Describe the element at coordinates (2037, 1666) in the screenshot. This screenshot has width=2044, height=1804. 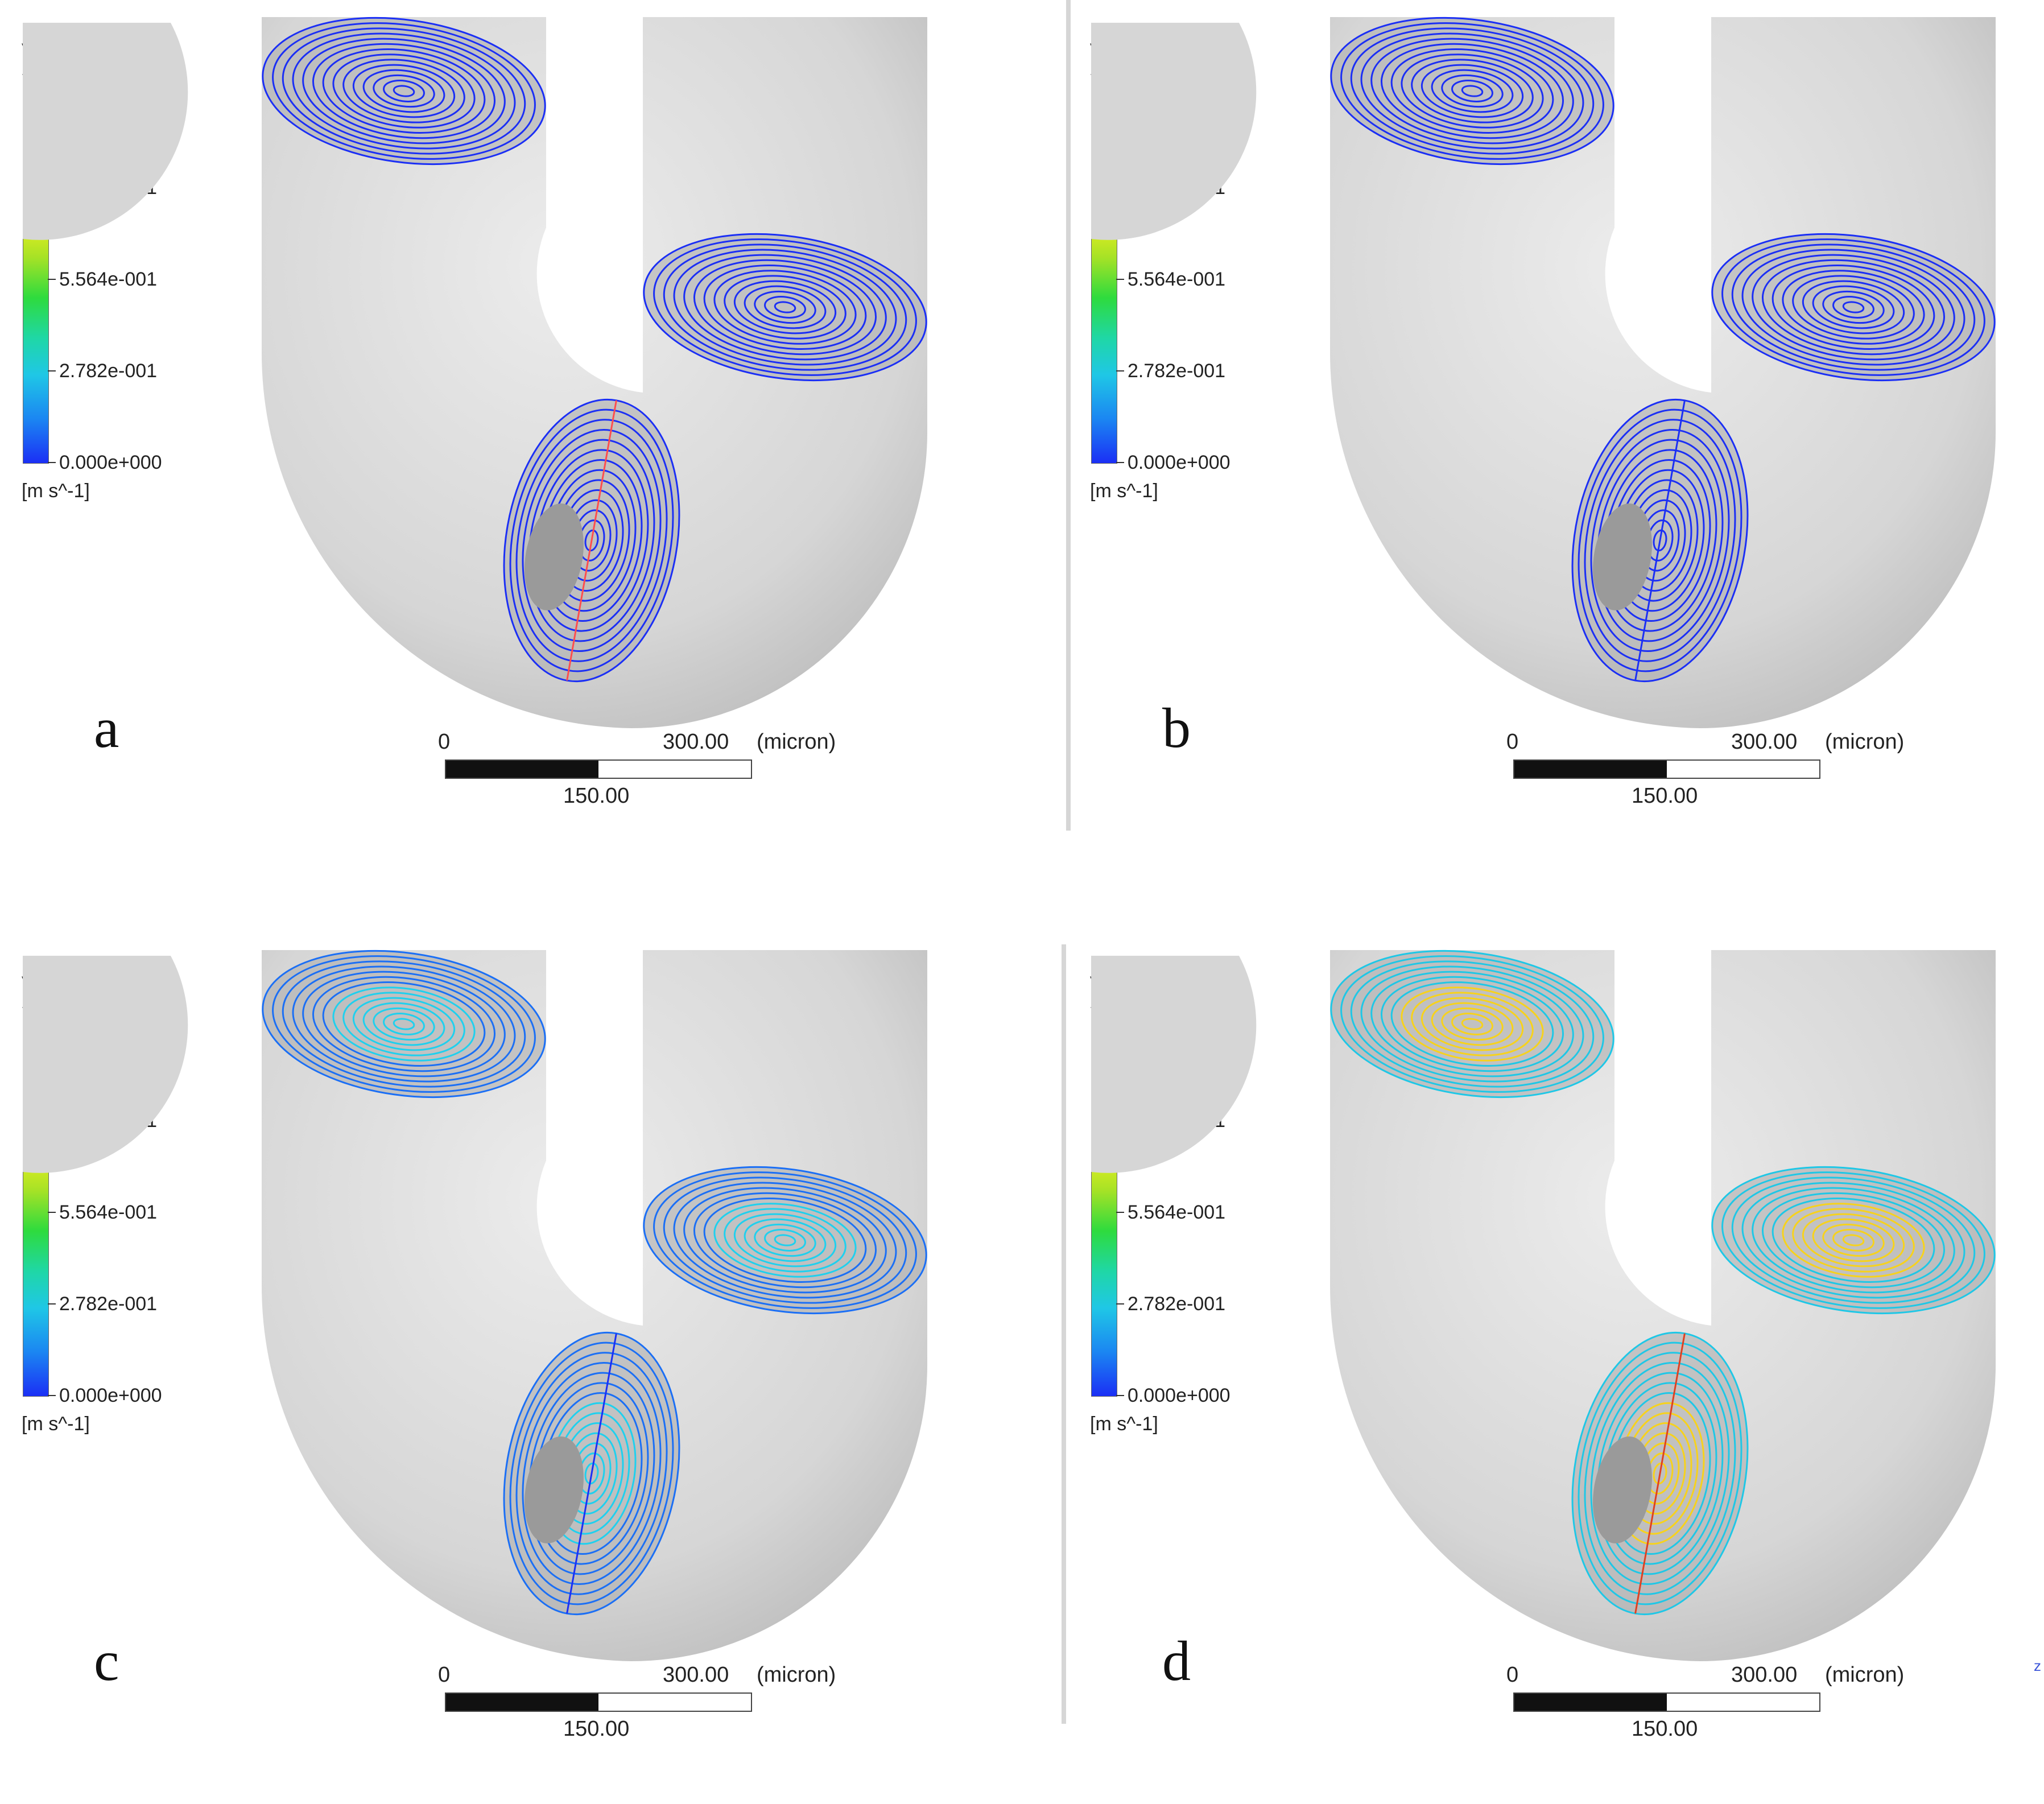
I see `axis-corner-mark: z` at that location.